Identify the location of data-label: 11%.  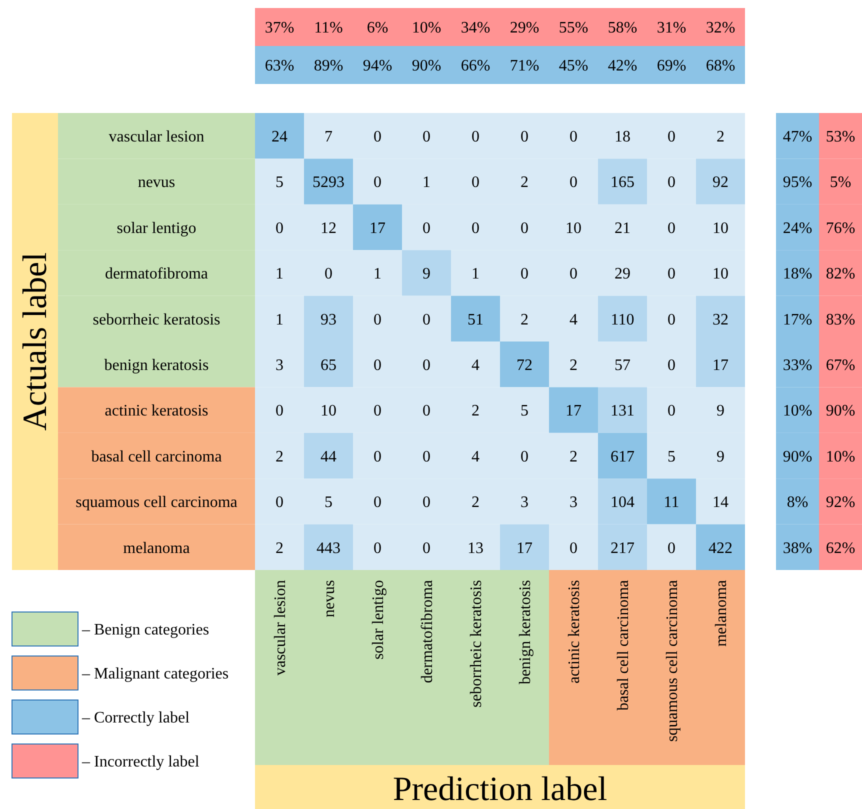
(328, 28).